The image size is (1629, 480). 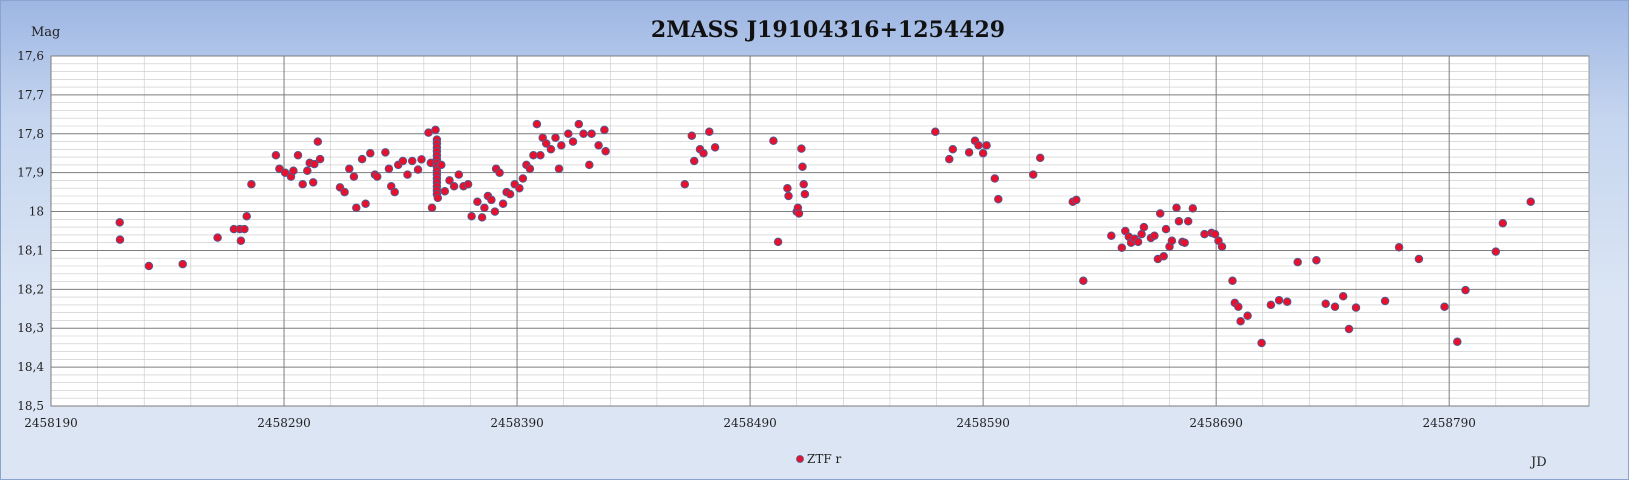 What do you see at coordinates (824, 459) in the screenshot?
I see `legend-label-ztf-r: ZTF r` at bounding box center [824, 459].